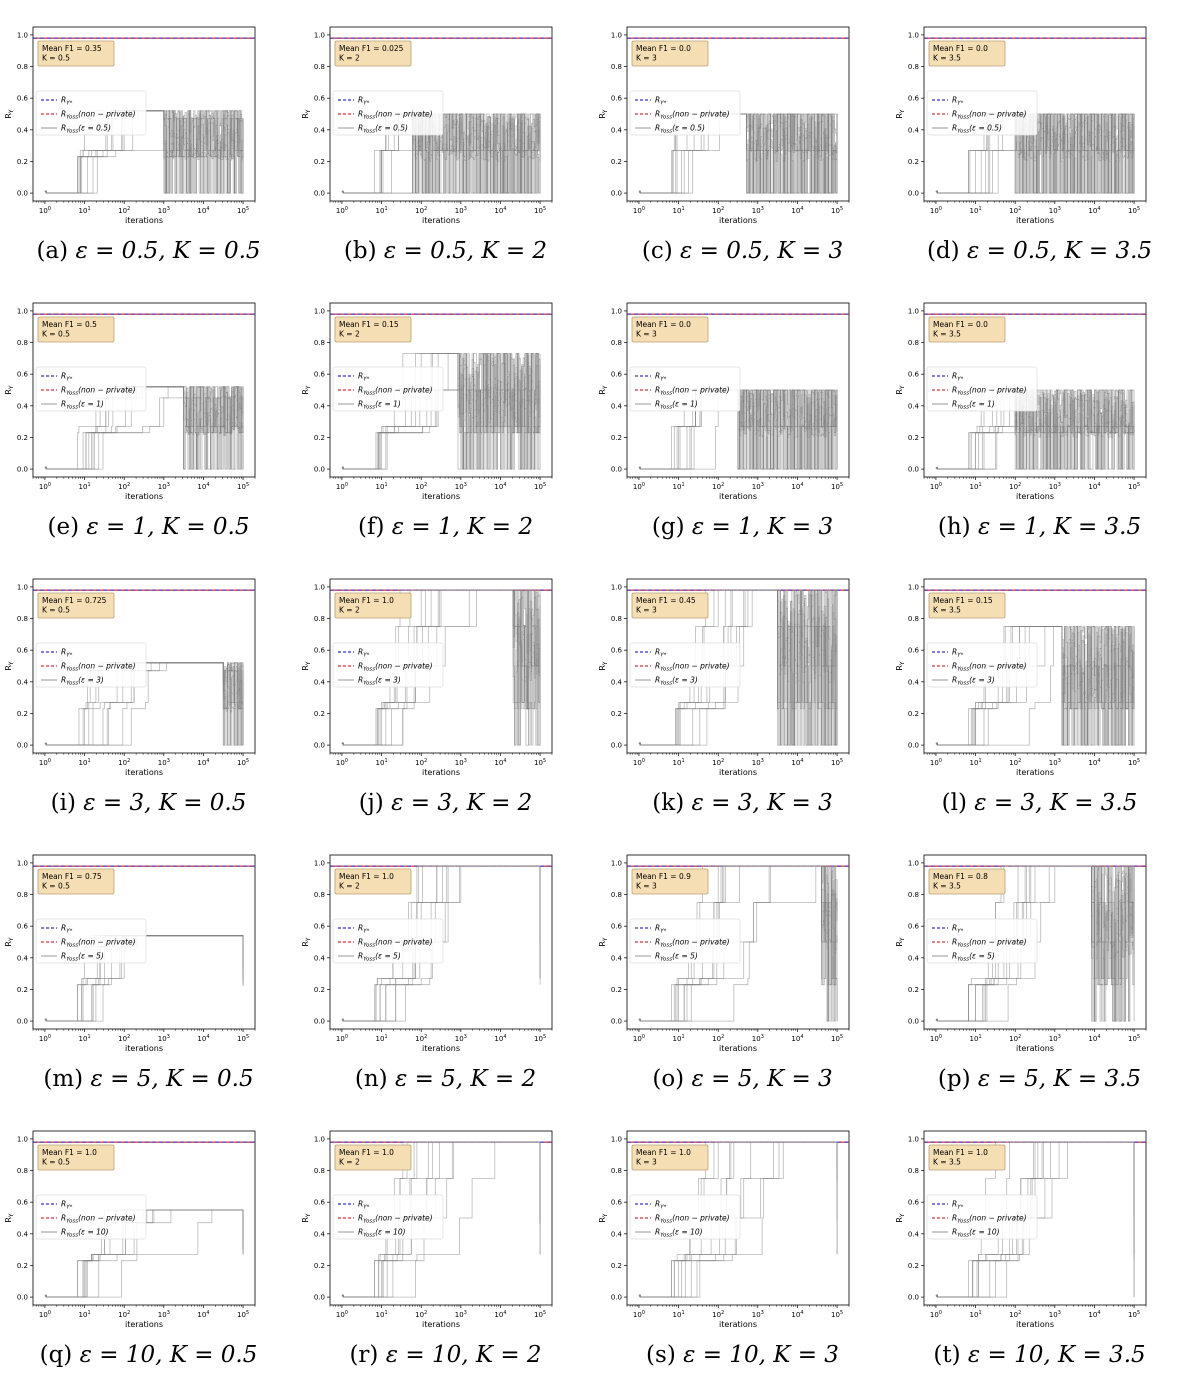 The width and height of the screenshot is (1188, 1383). I want to click on legend: RY* RYoss(non − private) RYoss(ε = 5), so click(982, 941).